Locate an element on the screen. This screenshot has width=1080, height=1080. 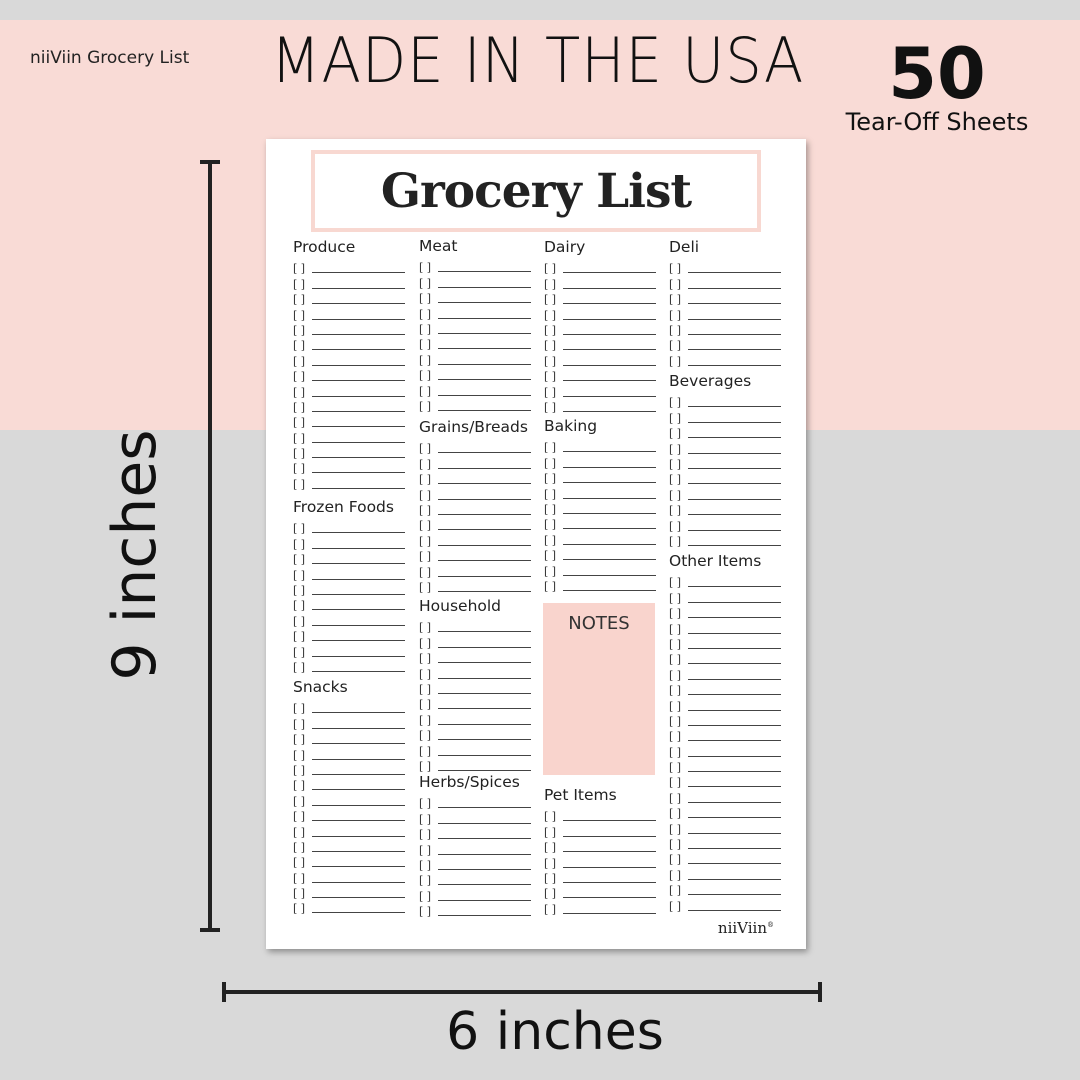
section-herbs-spices: Herbs/Spices[ ][ ][ ][ ][ ][ ][ ][ ] is located at coordinates (475, 845).